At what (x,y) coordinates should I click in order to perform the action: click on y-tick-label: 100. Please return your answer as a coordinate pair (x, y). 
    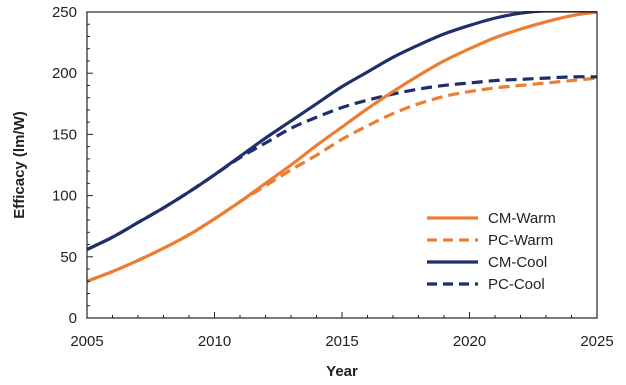
    Looking at the image, I should click on (64, 196).